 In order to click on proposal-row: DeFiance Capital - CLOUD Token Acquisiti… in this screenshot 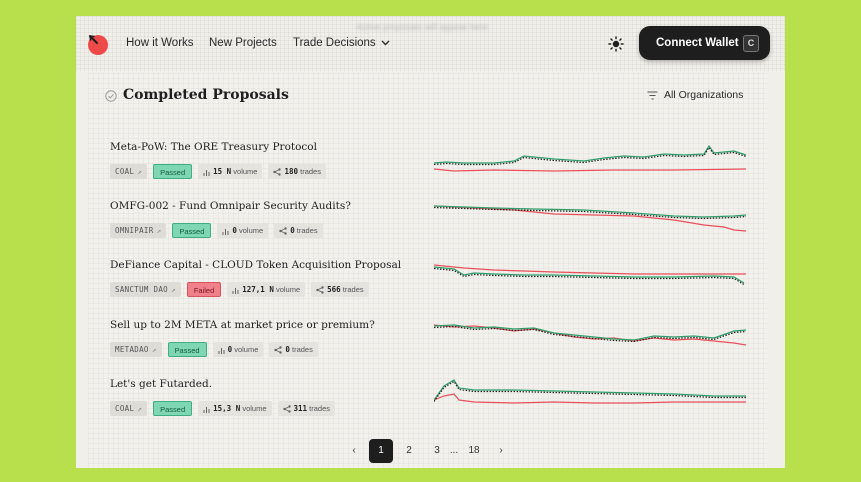, I will do `click(430, 284)`.